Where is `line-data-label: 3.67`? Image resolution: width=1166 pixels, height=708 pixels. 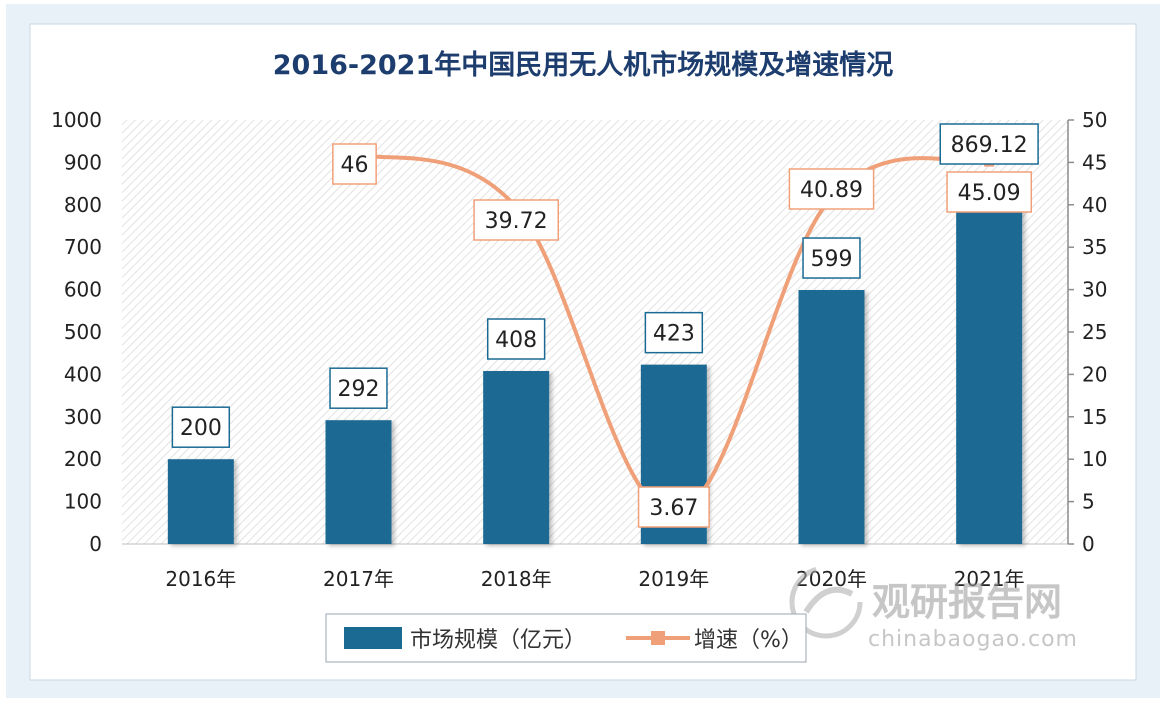 line-data-label: 3.67 is located at coordinates (673, 507).